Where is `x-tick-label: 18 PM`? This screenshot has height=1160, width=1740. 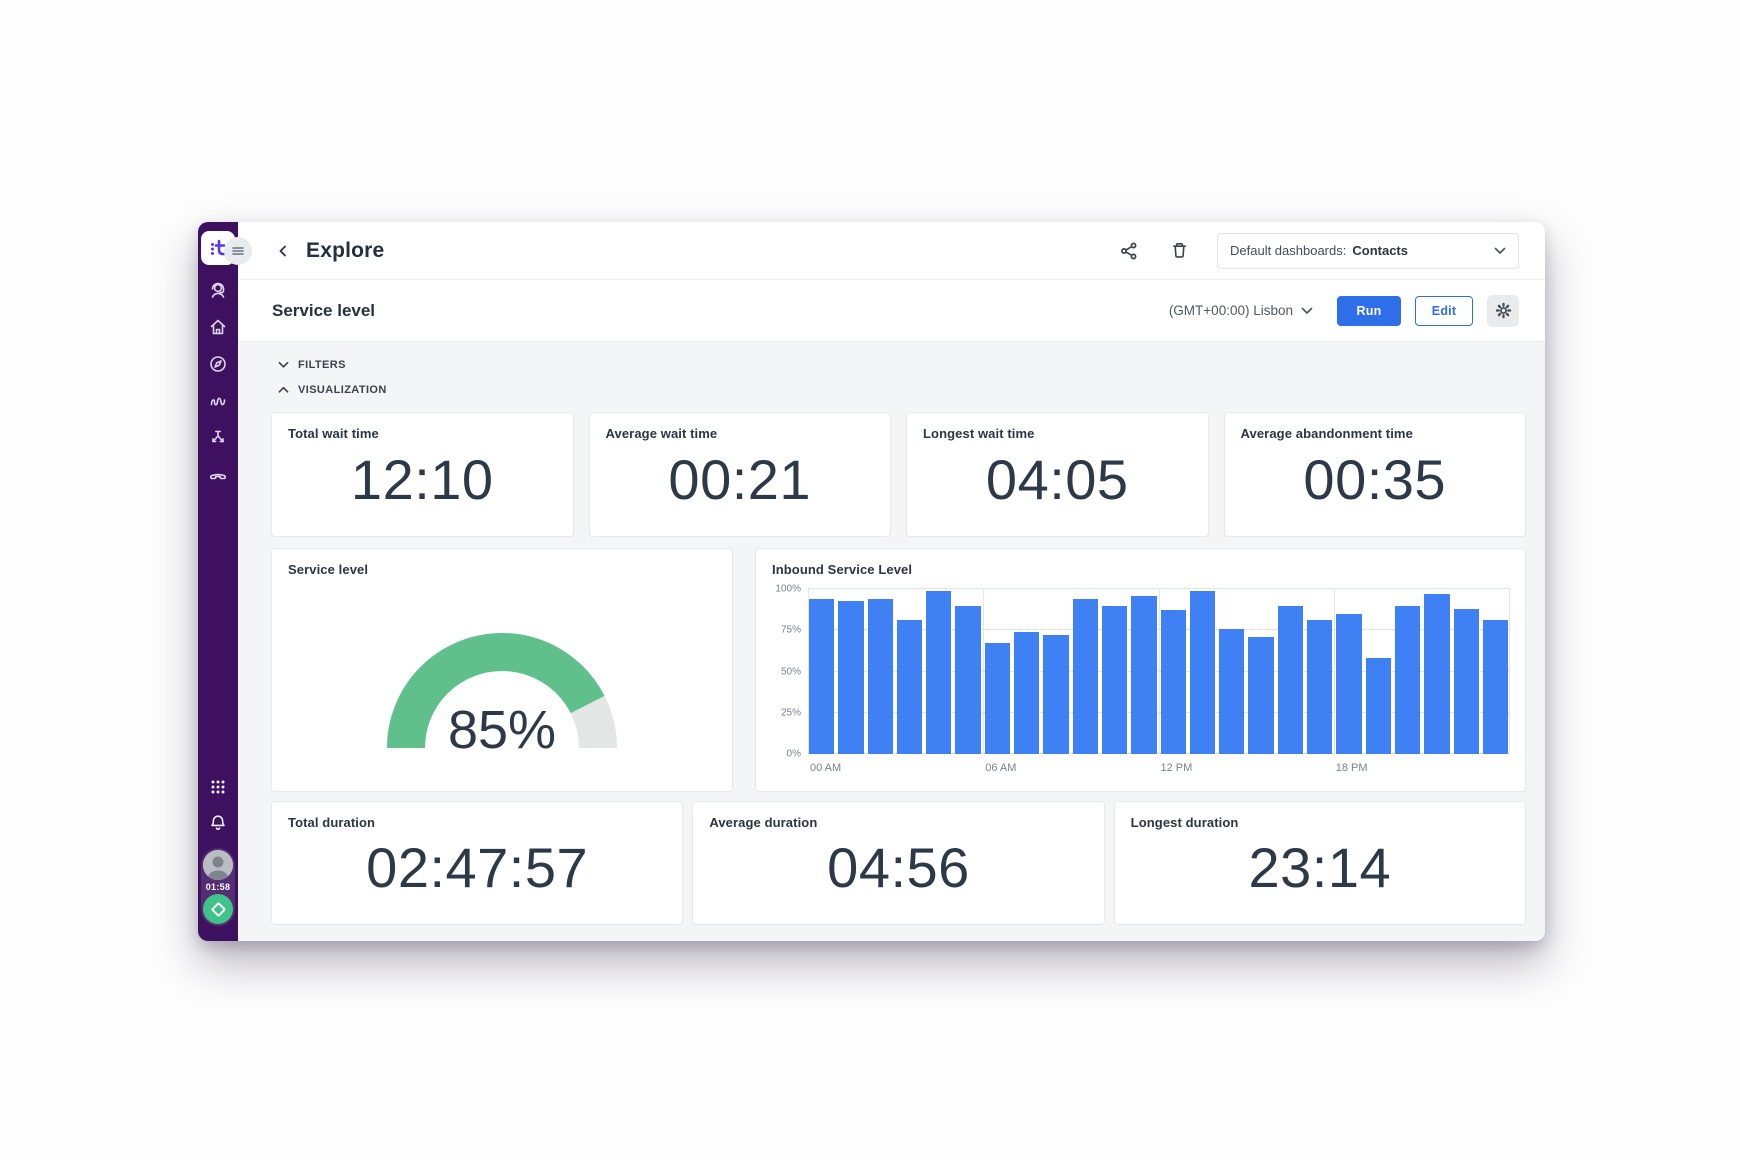 x-tick-label: 18 PM is located at coordinates (1351, 768).